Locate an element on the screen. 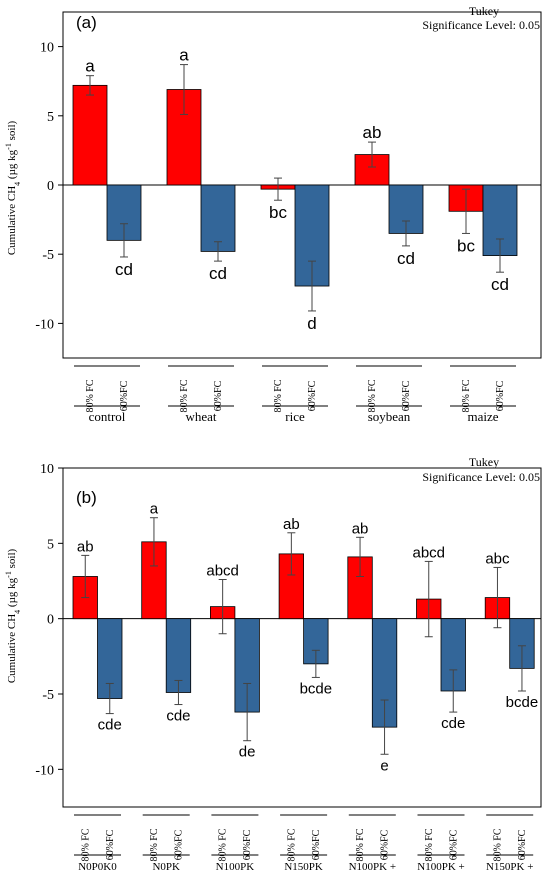 This screenshot has width=550, height=873. panel-a-category-label: control is located at coordinates (107, 416).